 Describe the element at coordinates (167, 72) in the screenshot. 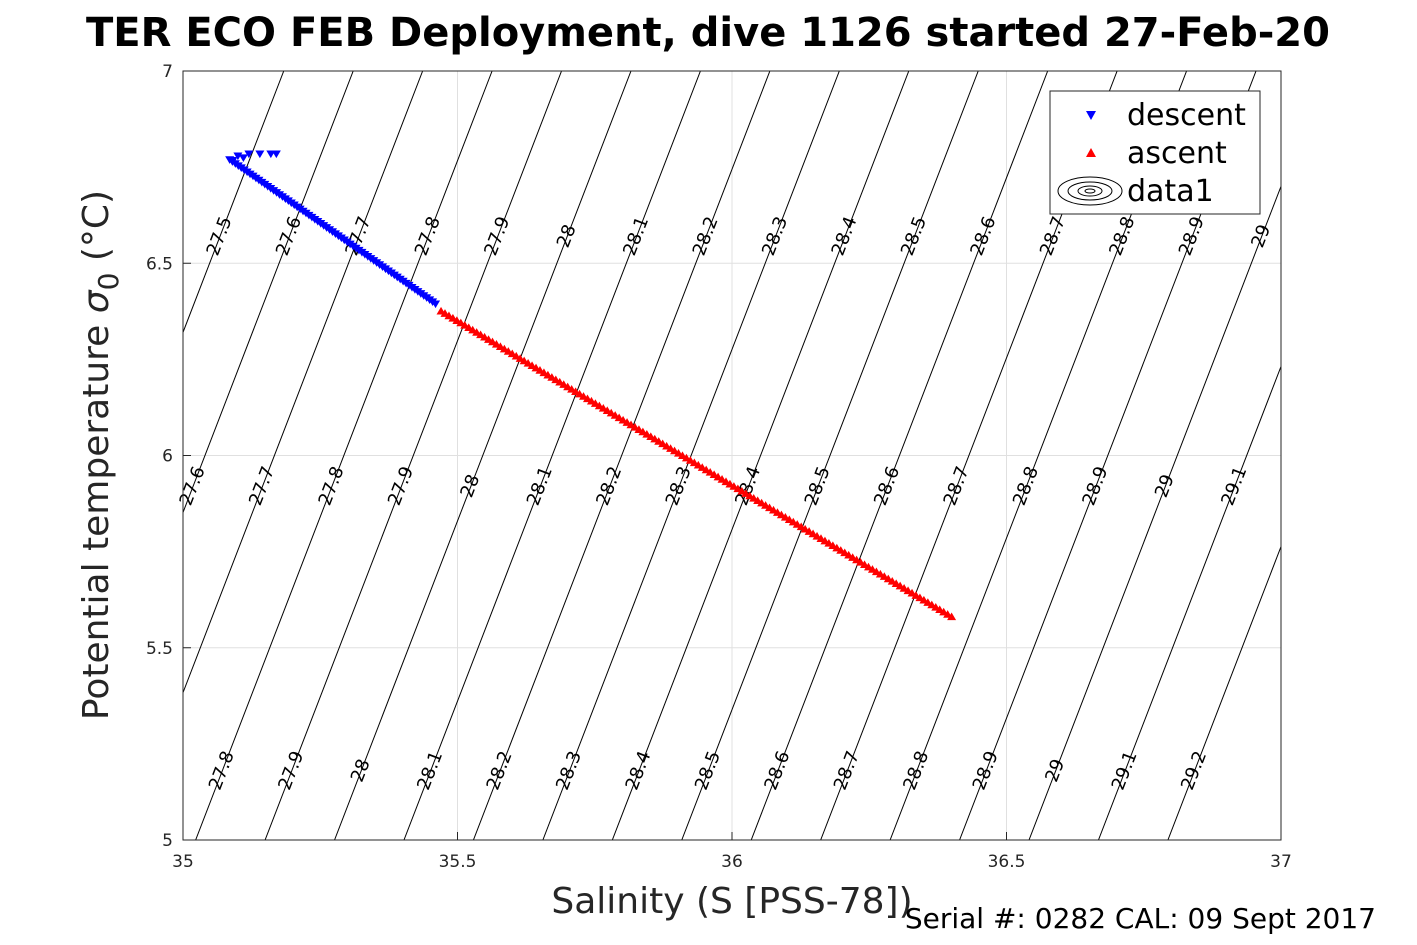

I see `y-tick-label-4: 7` at that location.